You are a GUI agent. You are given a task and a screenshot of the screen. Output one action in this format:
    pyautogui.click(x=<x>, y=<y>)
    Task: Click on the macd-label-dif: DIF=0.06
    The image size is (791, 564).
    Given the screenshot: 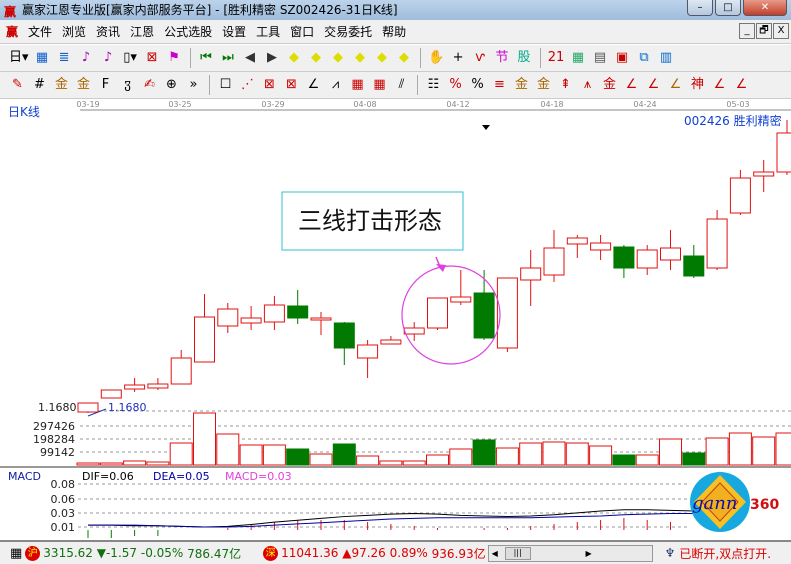 What is the action you would take?
    pyautogui.click(x=108, y=476)
    